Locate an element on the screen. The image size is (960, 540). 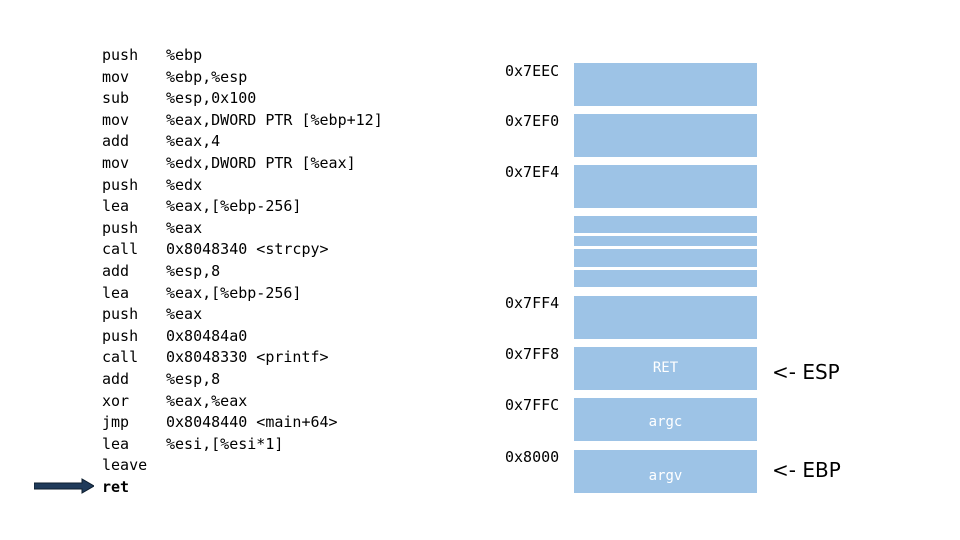
stack-cell-ret: RET is located at coordinates (665, 368).